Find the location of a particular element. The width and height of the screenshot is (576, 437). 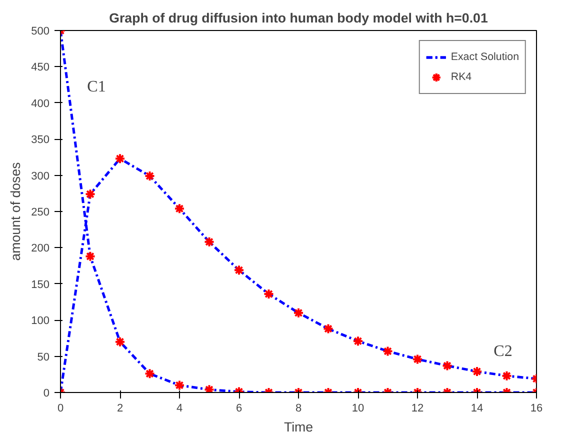

annotation: C2 is located at coordinates (503, 351).